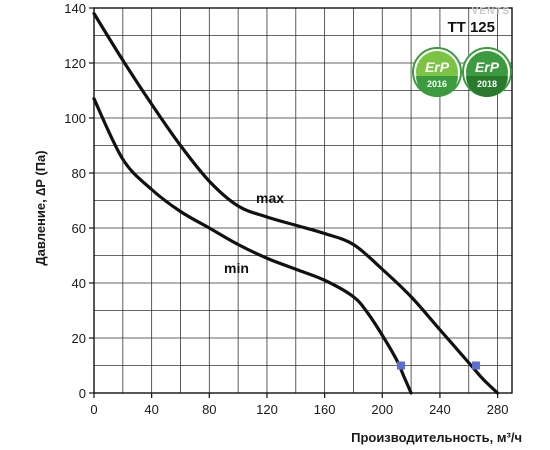 This screenshot has height=450, width=550. Describe the element at coordinates (475, 365) in the screenshot. I see `operating-point-max` at that location.